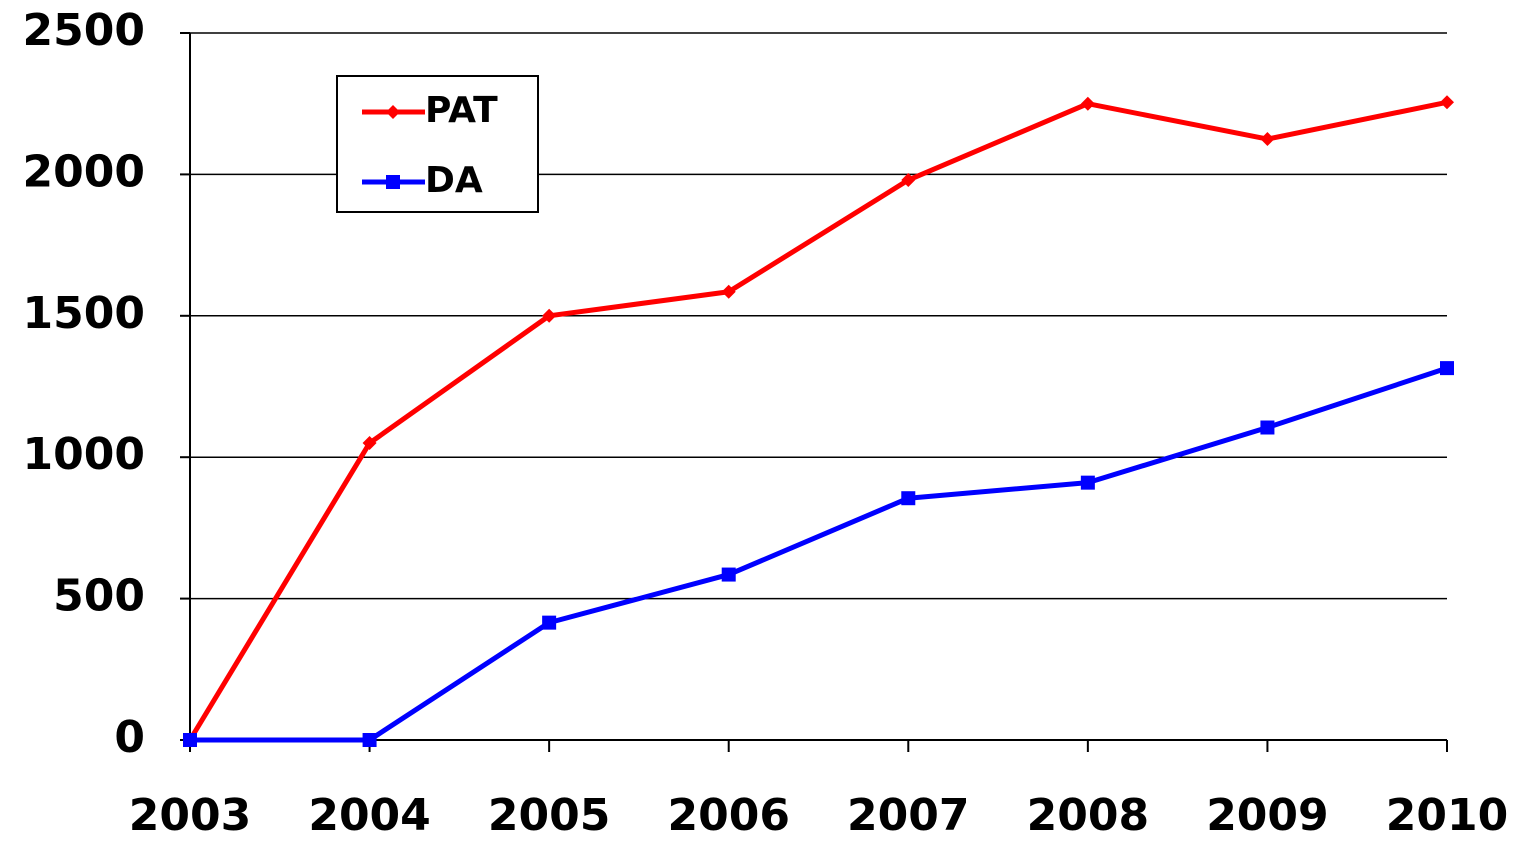  What do you see at coordinates (99, 596) in the screenshot?
I see `y-tick-label: 500` at bounding box center [99, 596].